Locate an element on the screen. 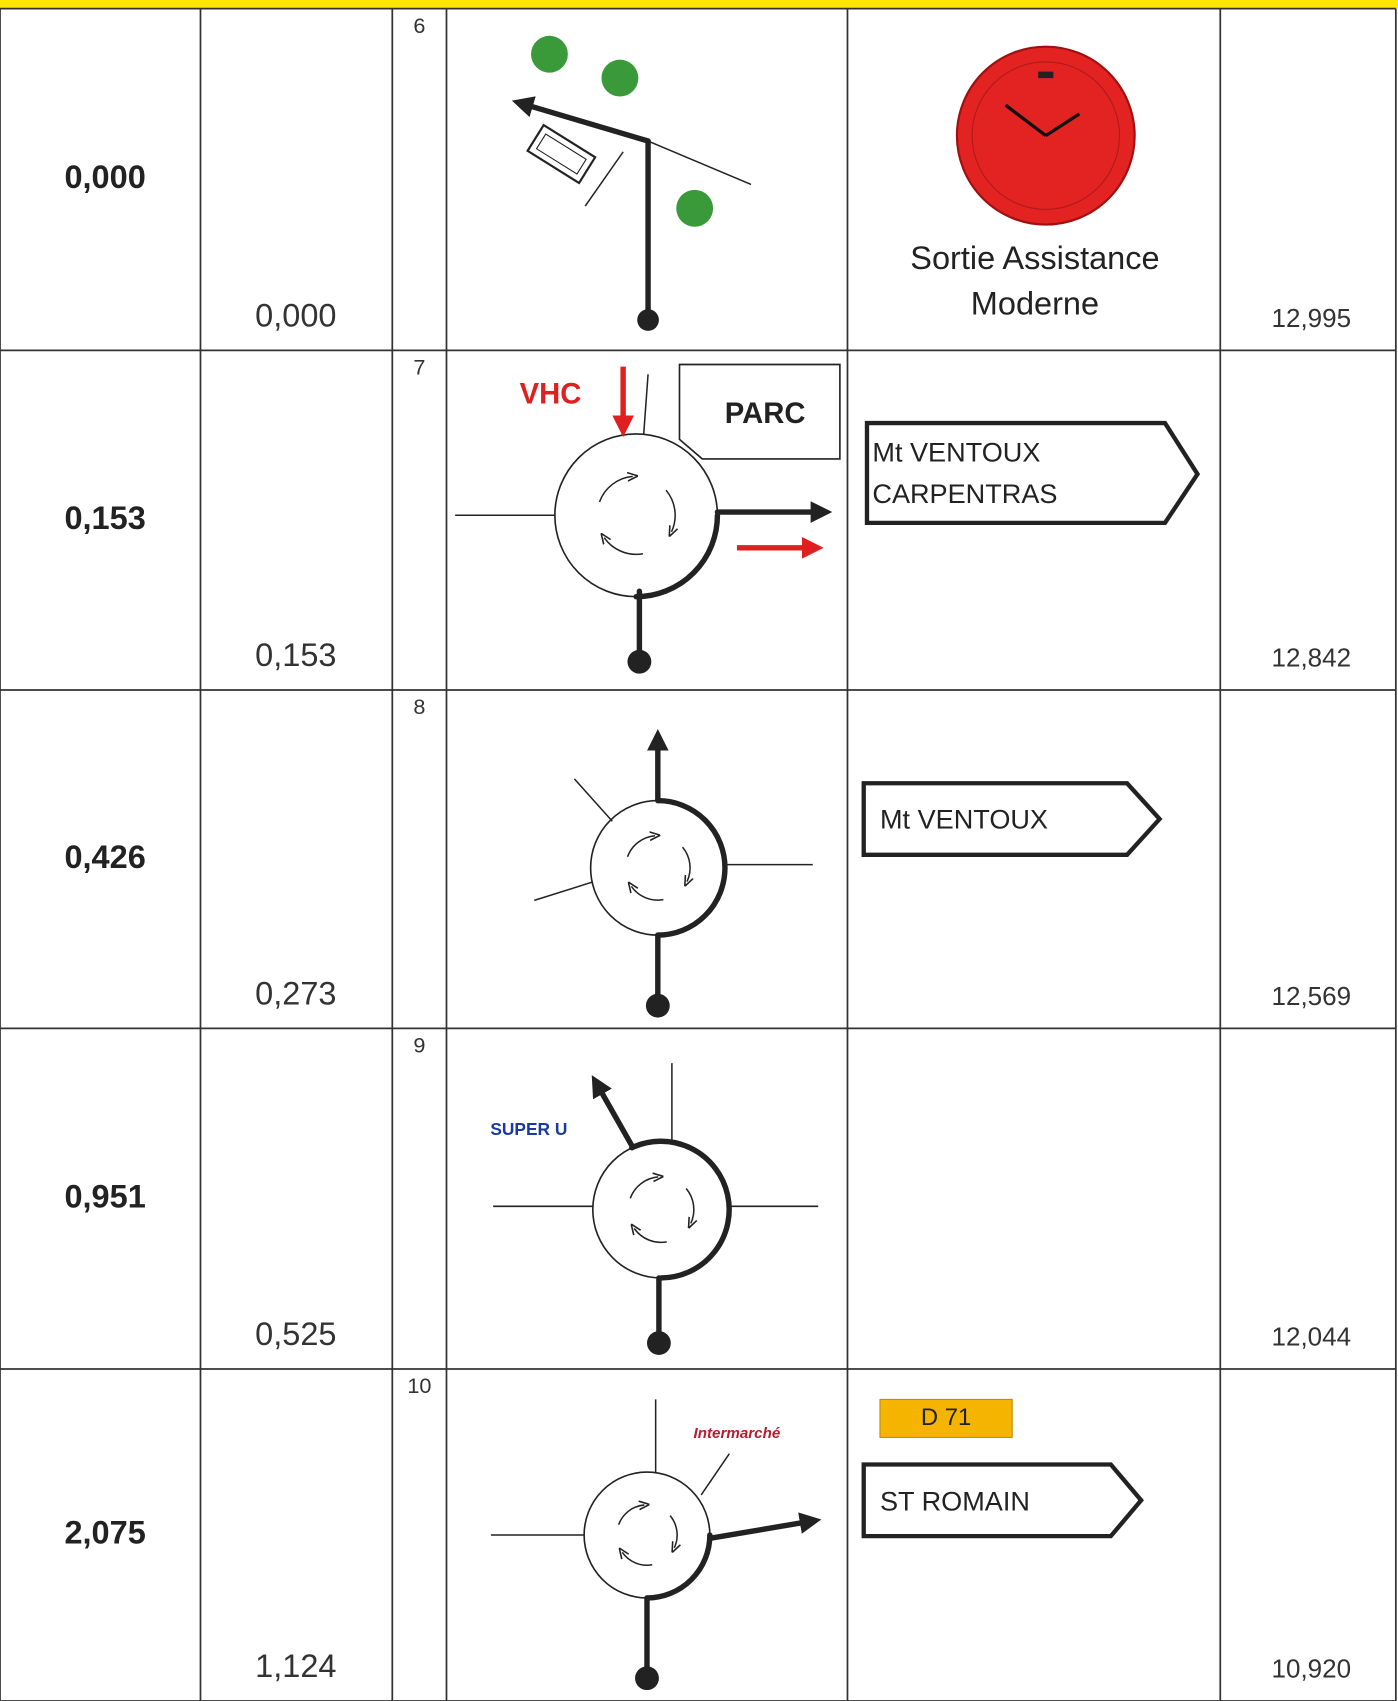  step-number: 8 is located at coordinates (419, 706).